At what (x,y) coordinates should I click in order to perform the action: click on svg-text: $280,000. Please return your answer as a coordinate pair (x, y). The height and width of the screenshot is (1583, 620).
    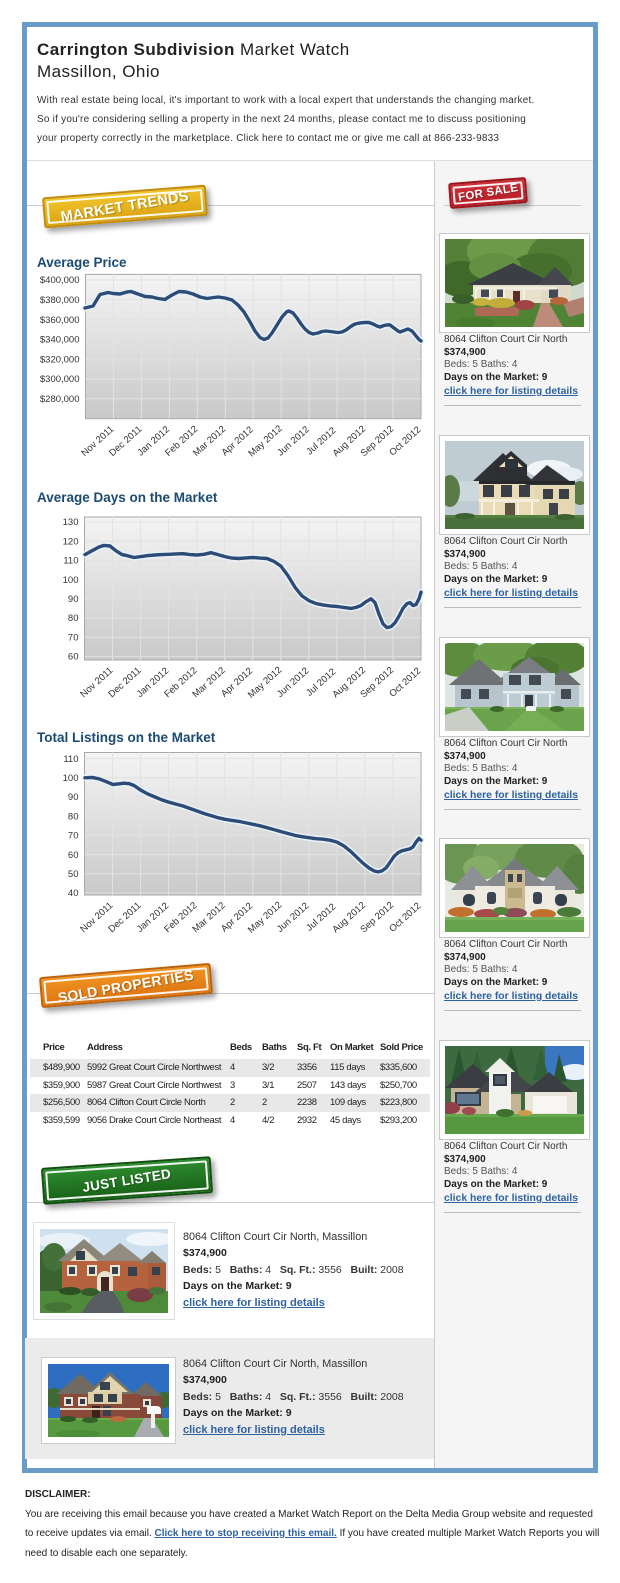
    Looking at the image, I should click on (60, 399).